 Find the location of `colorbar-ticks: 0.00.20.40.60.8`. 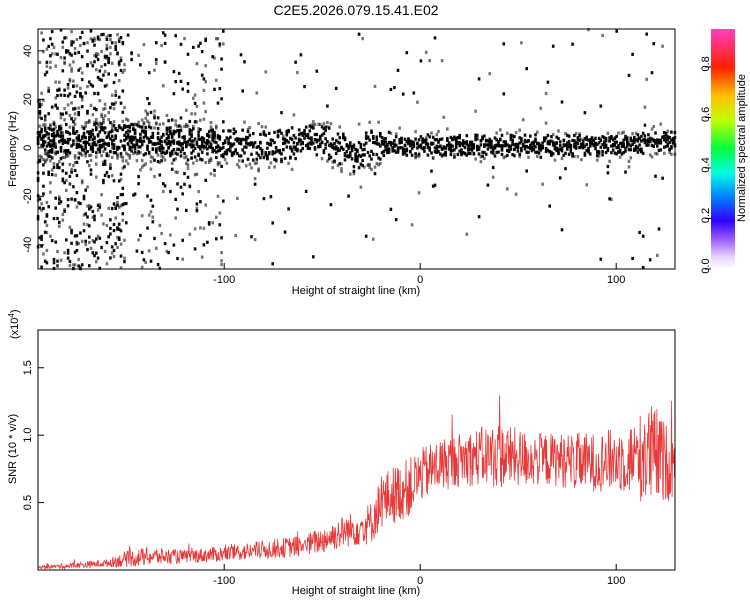

colorbar-ticks: 0.00.20.40.60.8 is located at coordinates (706, 164).